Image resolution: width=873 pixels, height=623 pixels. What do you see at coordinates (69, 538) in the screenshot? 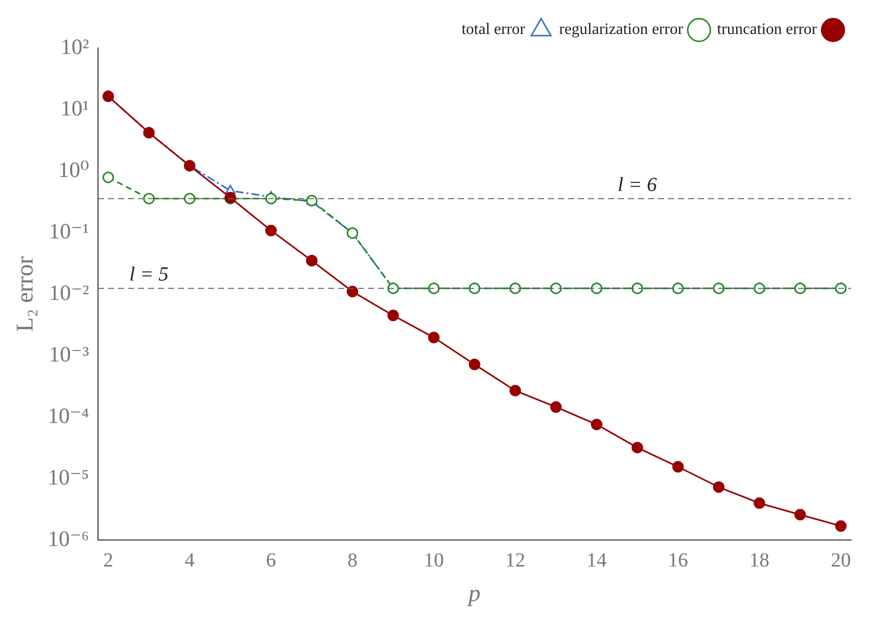
I see `y-tick-label: 10⁻⁶` at bounding box center [69, 538].